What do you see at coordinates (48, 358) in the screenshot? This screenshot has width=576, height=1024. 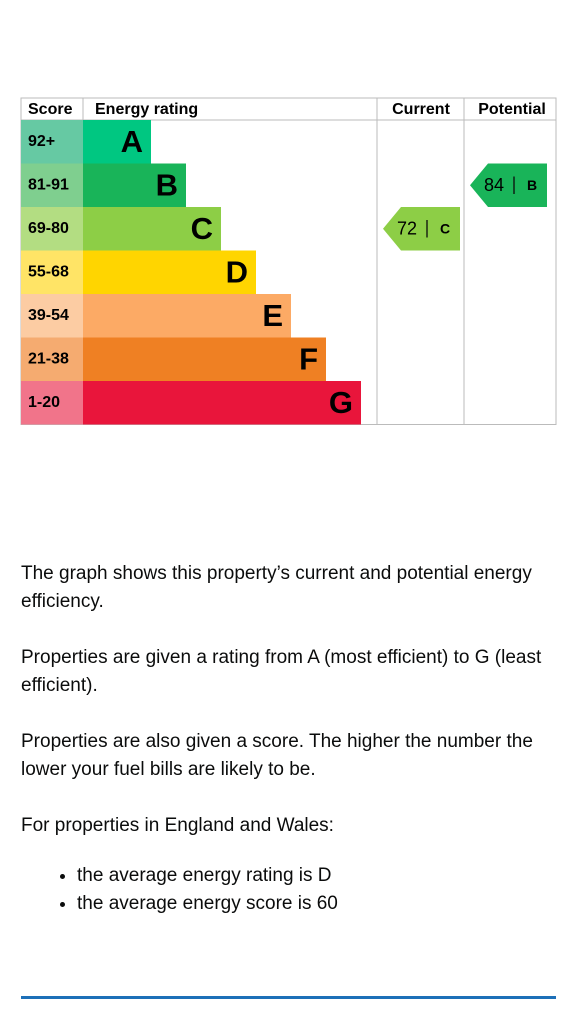 I see `score-label: 21-38` at bounding box center [48, 358].